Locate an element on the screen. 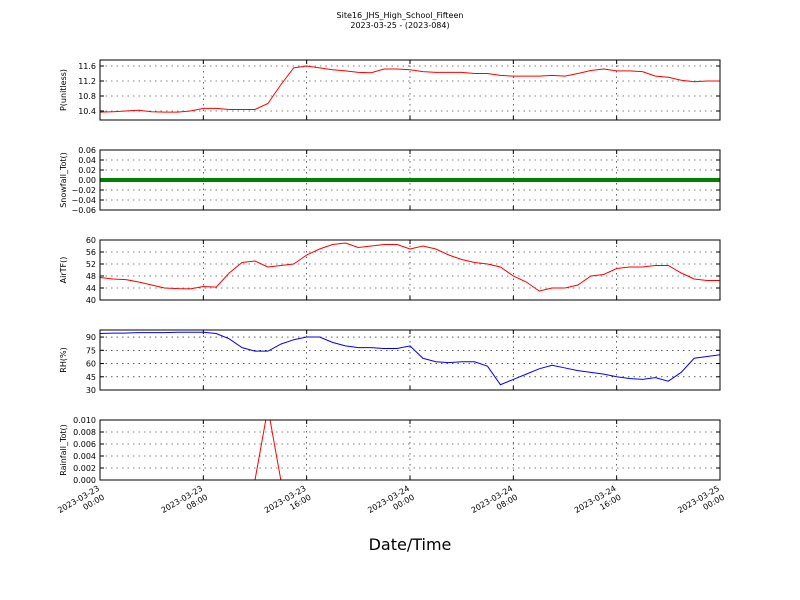 The image size is (800, 600). y-tick-label: 56 is located at coordinates (91, 252).